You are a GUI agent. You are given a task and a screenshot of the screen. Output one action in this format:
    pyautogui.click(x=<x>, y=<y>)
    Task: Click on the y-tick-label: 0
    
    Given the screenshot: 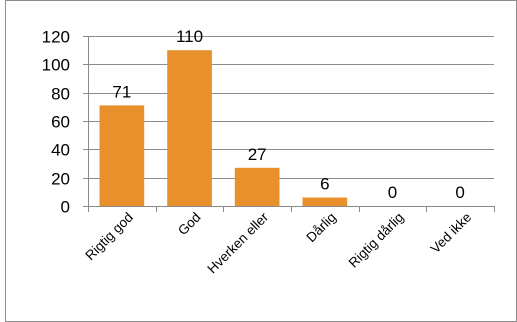 What is the action you would take?
    pyautogui.click(x=65, y=207)
    